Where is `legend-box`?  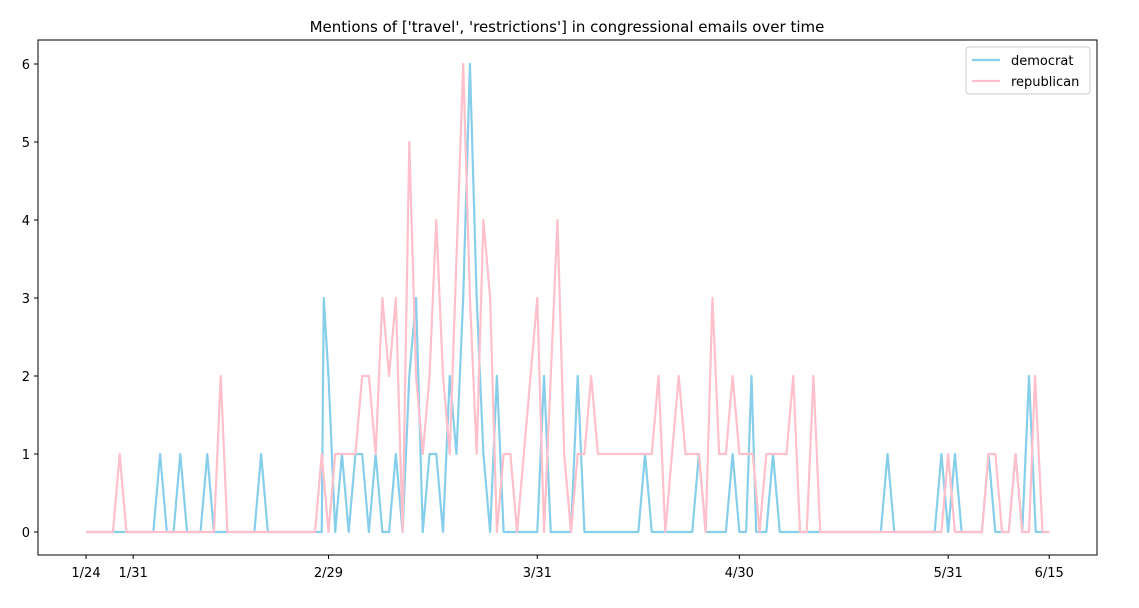
legend-box is located at coordinates (1028, 70).